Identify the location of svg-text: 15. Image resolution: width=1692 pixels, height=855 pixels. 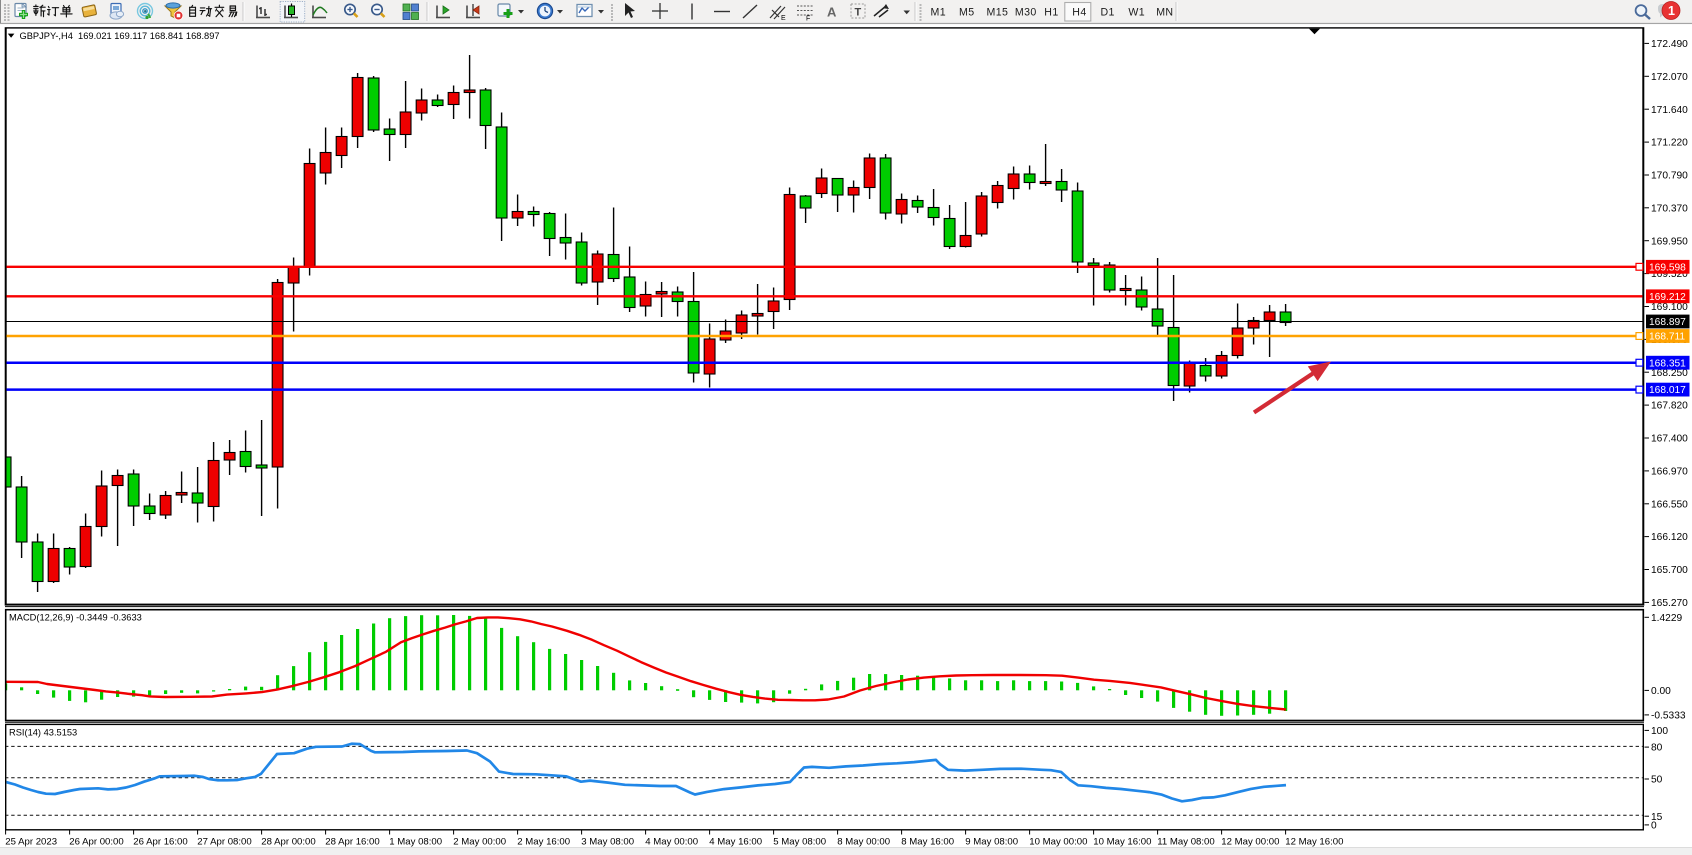
(1657, 817).